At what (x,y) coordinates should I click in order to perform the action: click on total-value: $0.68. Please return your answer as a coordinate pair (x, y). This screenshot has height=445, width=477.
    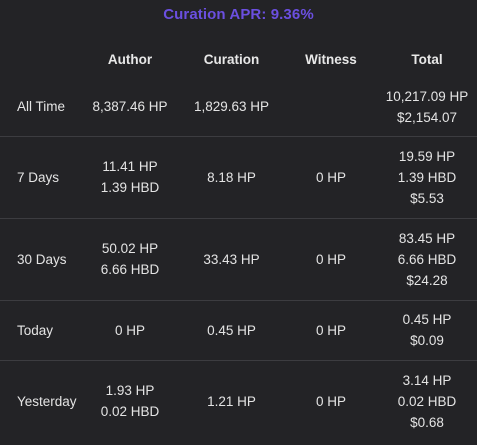
    Looking at the image, I should click on (427, 422).